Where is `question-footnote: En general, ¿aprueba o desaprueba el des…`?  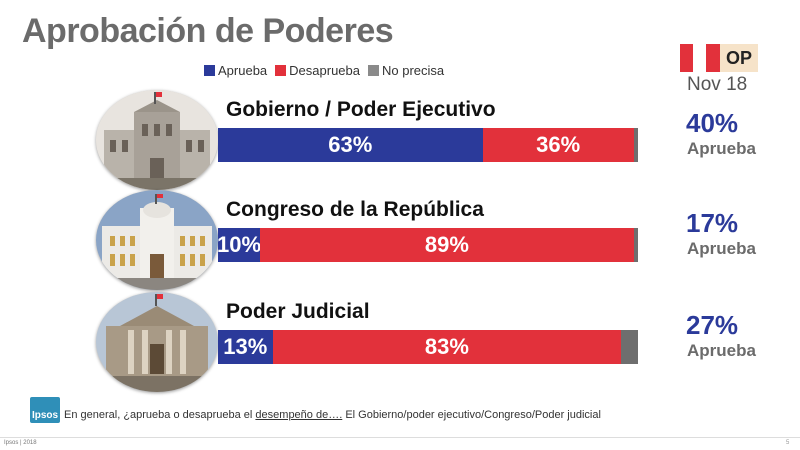
question-footnote: En general, ¿aprueba o desaprueba el des… is located at coordinates (332, 415).